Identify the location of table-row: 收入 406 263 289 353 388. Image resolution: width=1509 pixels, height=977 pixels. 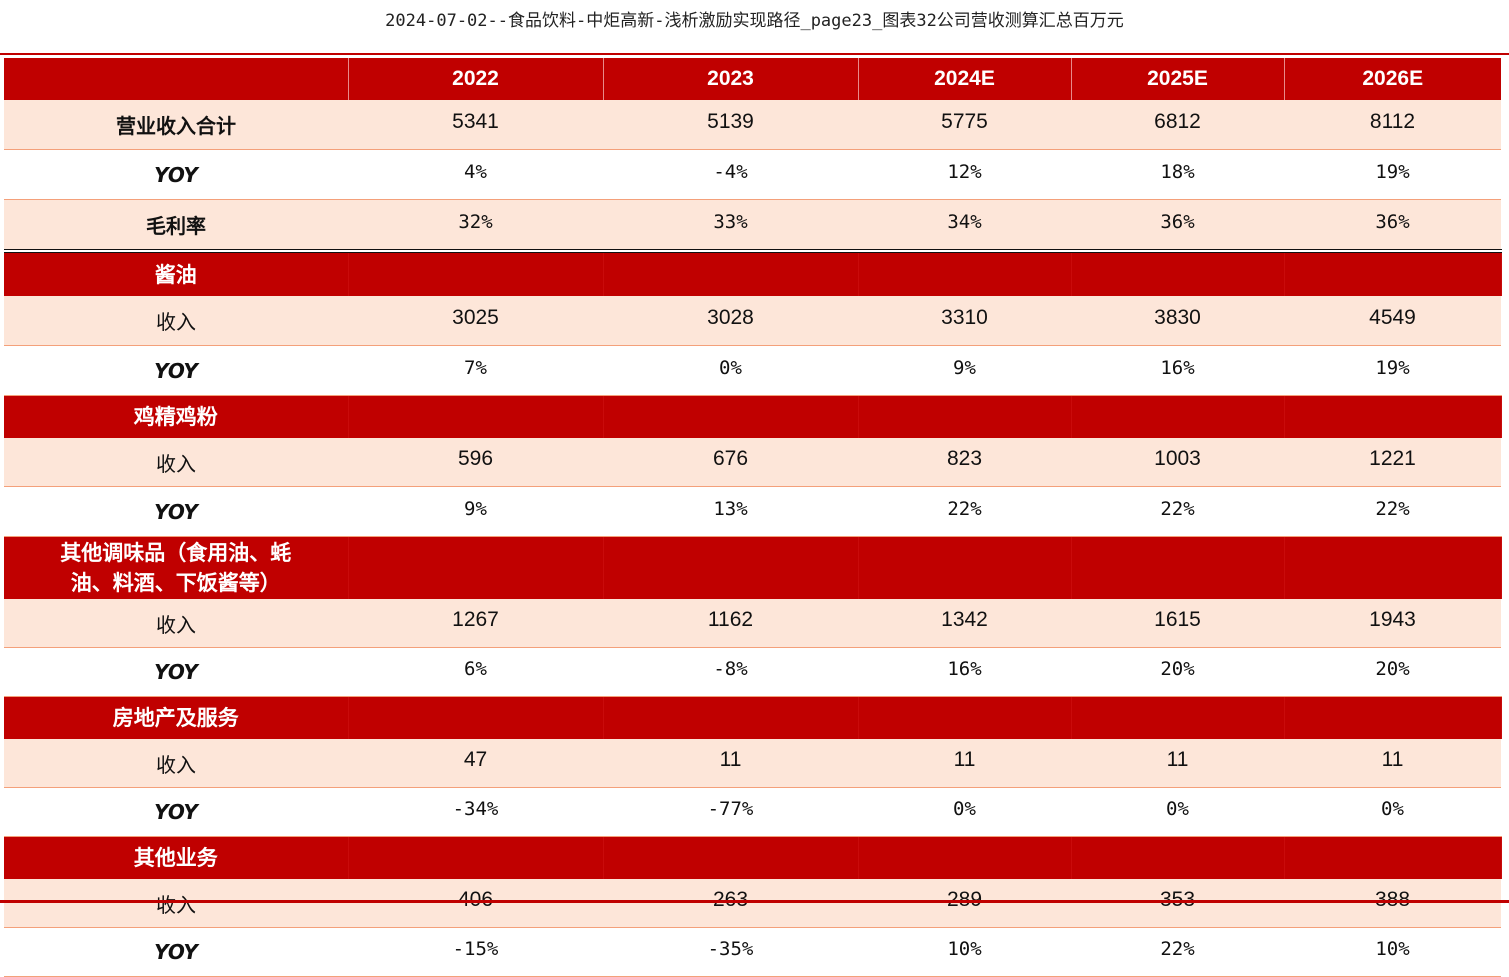
(752, 903).